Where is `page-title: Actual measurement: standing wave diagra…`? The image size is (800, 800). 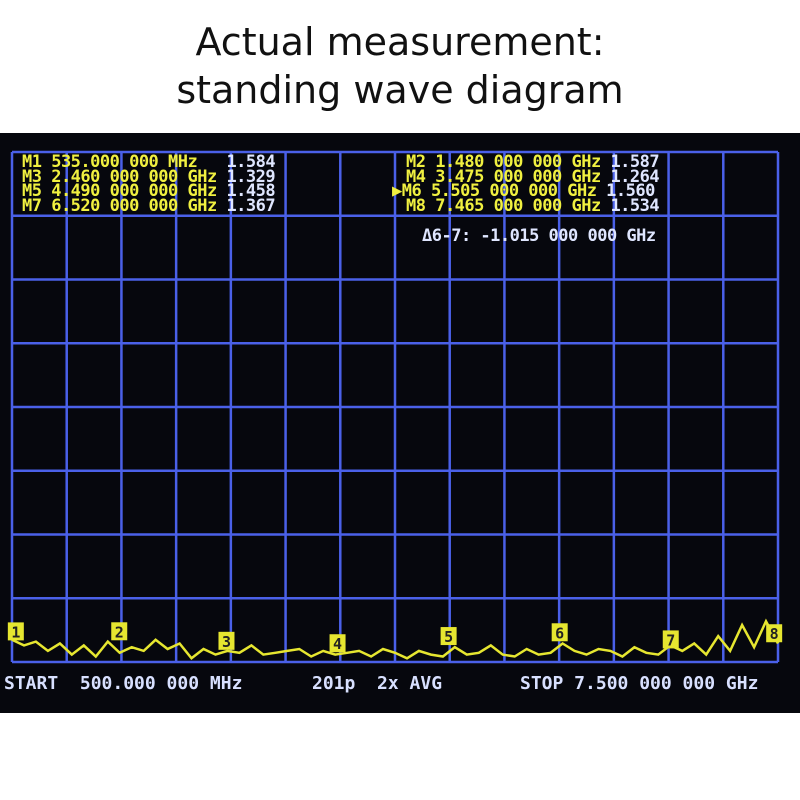 page-title: Actual measurement: standing wave diagra… is located at coordinates (400, 66).